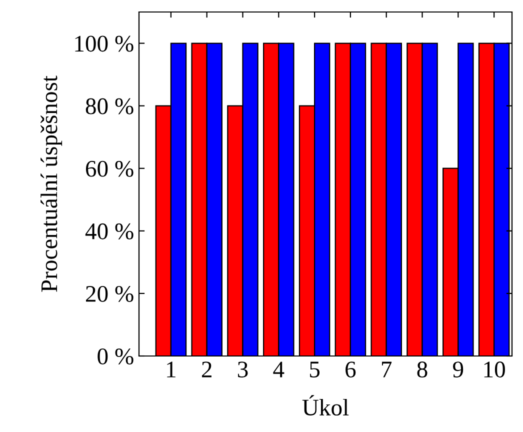  What do you see at coordinates (109, 231) in the screenshot?
I see `y-tick-label: 40 %` at bounding box center [109, 231].